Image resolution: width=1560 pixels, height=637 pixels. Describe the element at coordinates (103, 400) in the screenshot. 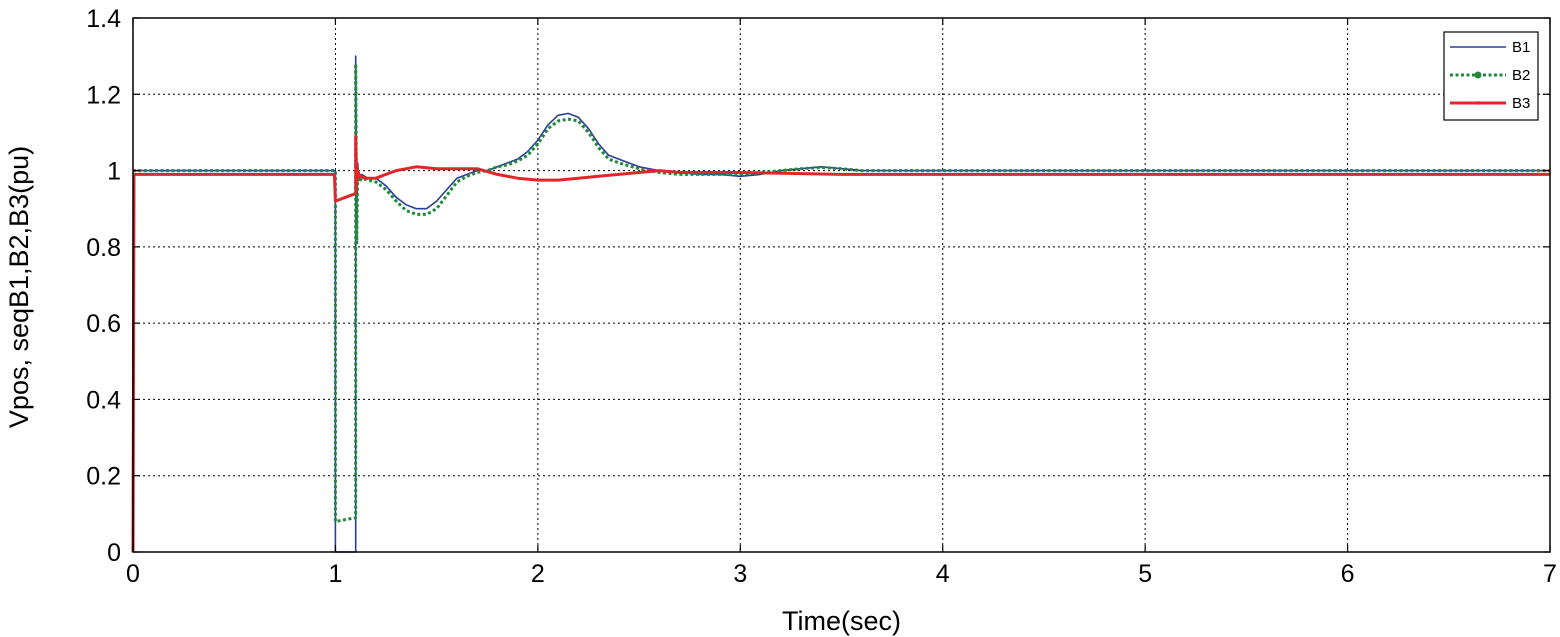

I see `y-tick-label: 0.4` at that location.